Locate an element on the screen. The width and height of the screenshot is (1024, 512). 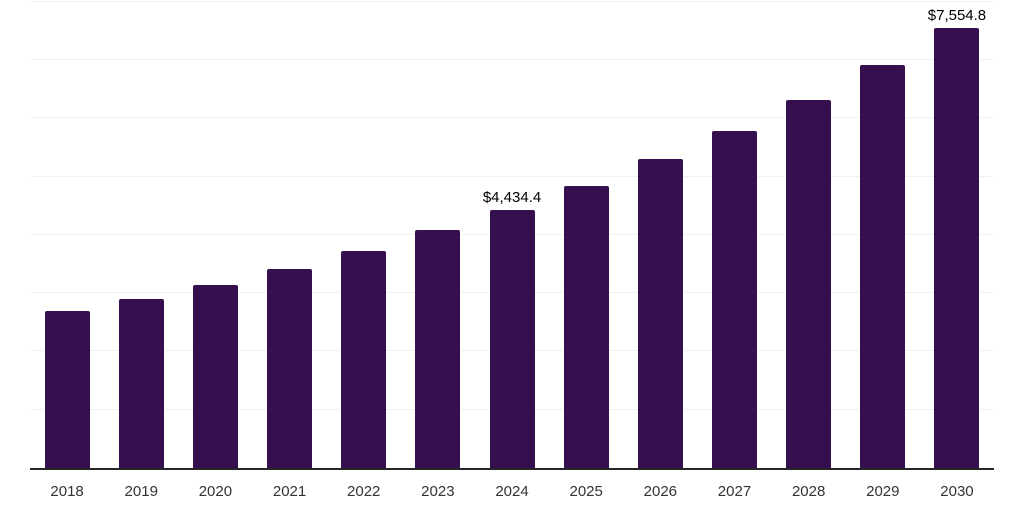
bar-2025 is located at coordinates (586, 326).